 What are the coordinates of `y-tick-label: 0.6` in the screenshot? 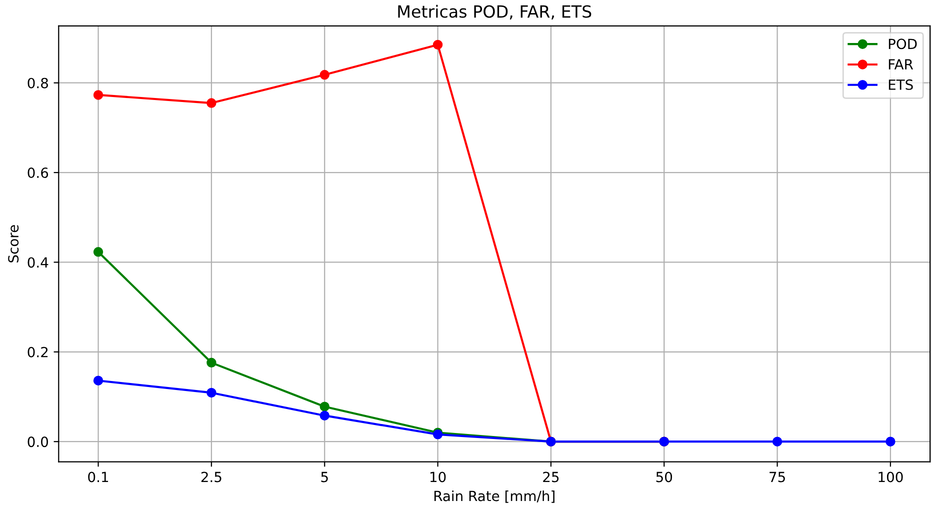 It's located at (38, 173).